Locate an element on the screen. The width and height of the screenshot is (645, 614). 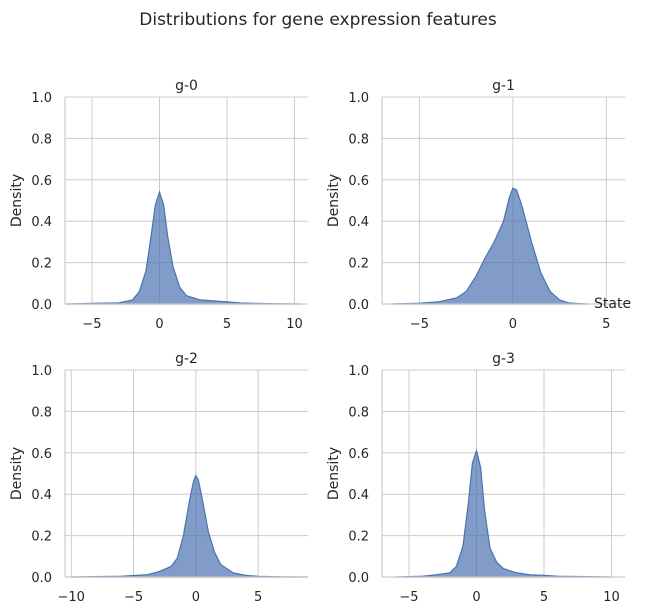
panel-title: g-1 is located at coordinates (503, 86).